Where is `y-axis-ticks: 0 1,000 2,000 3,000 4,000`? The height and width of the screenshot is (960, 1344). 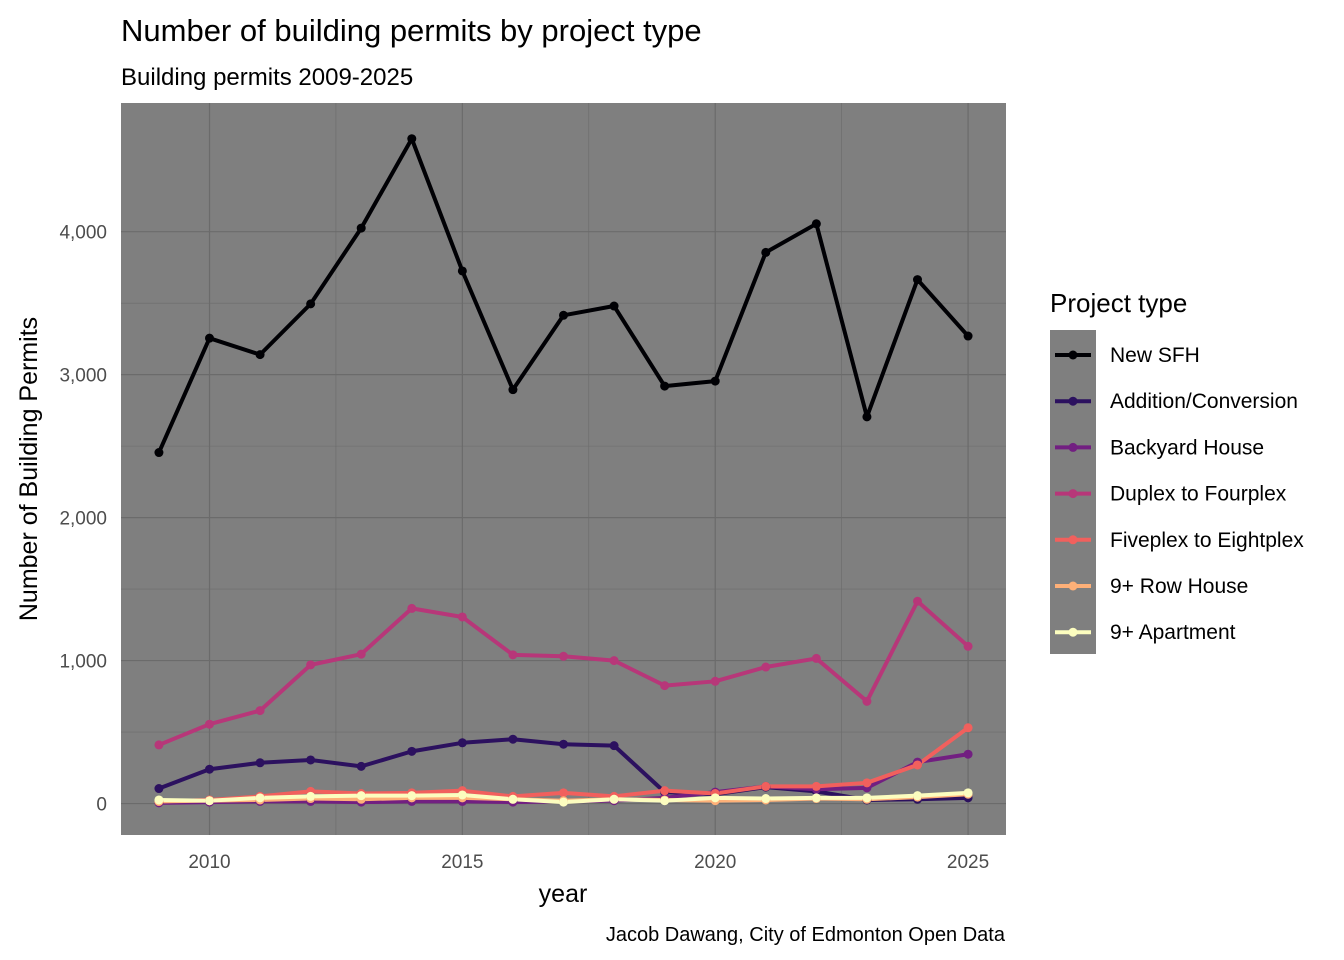 y-axis-ticks: 0 1,000 2,000 3,000 4,000 is located at coordinates (83, 519).